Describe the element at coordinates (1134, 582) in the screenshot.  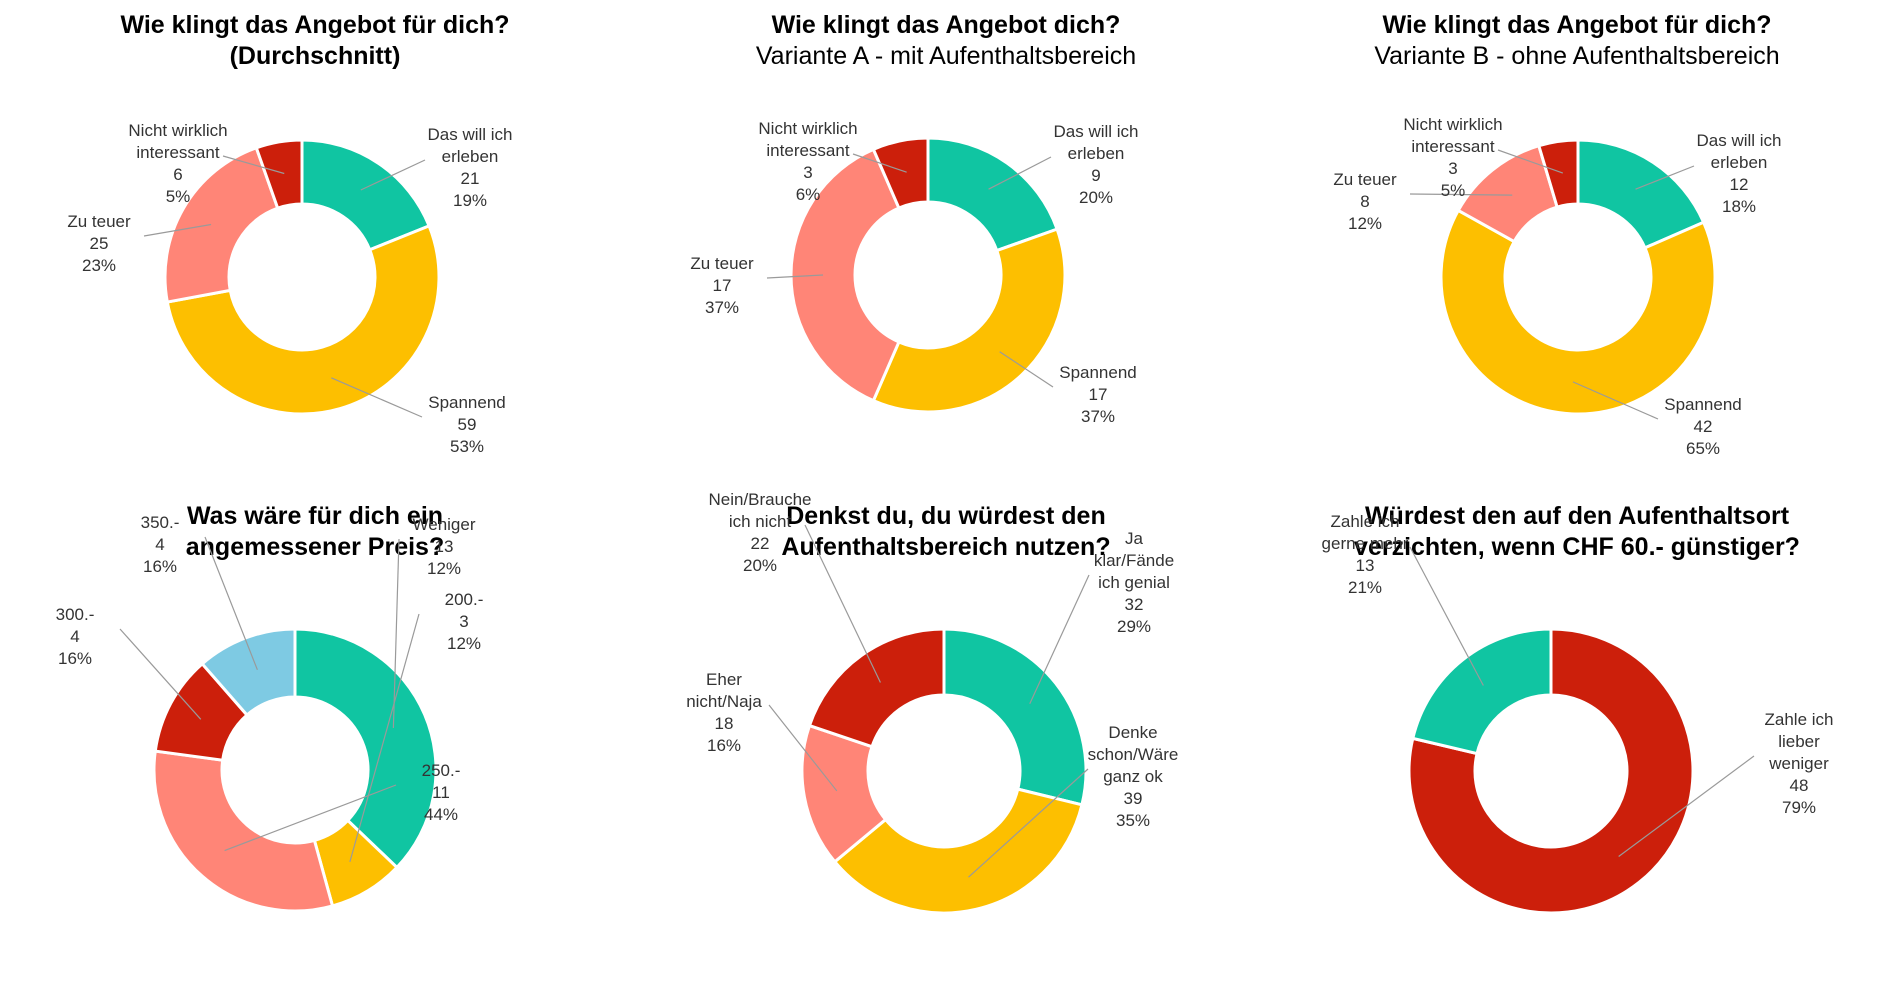
I see `slice-label: Ja klar/Fände ich genial 32 29%` at that location.